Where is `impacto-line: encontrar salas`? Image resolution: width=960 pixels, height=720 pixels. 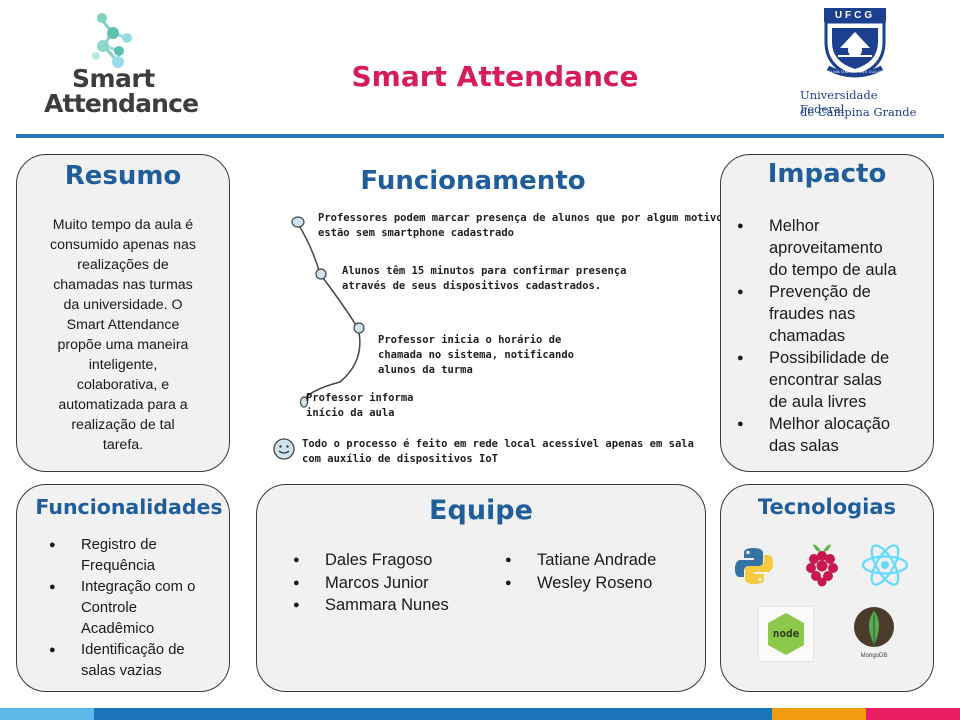 impacto-line: encontrar salas is located at coordinates (825, 380).